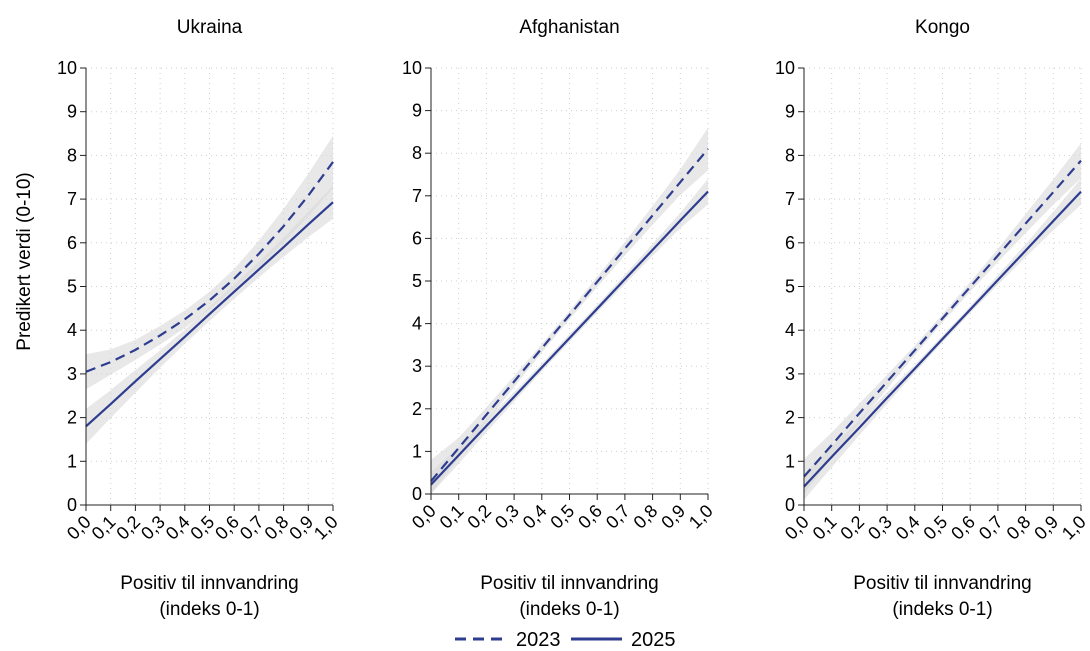  I want to click on panel-title: Ukraina, so click(210, 27).